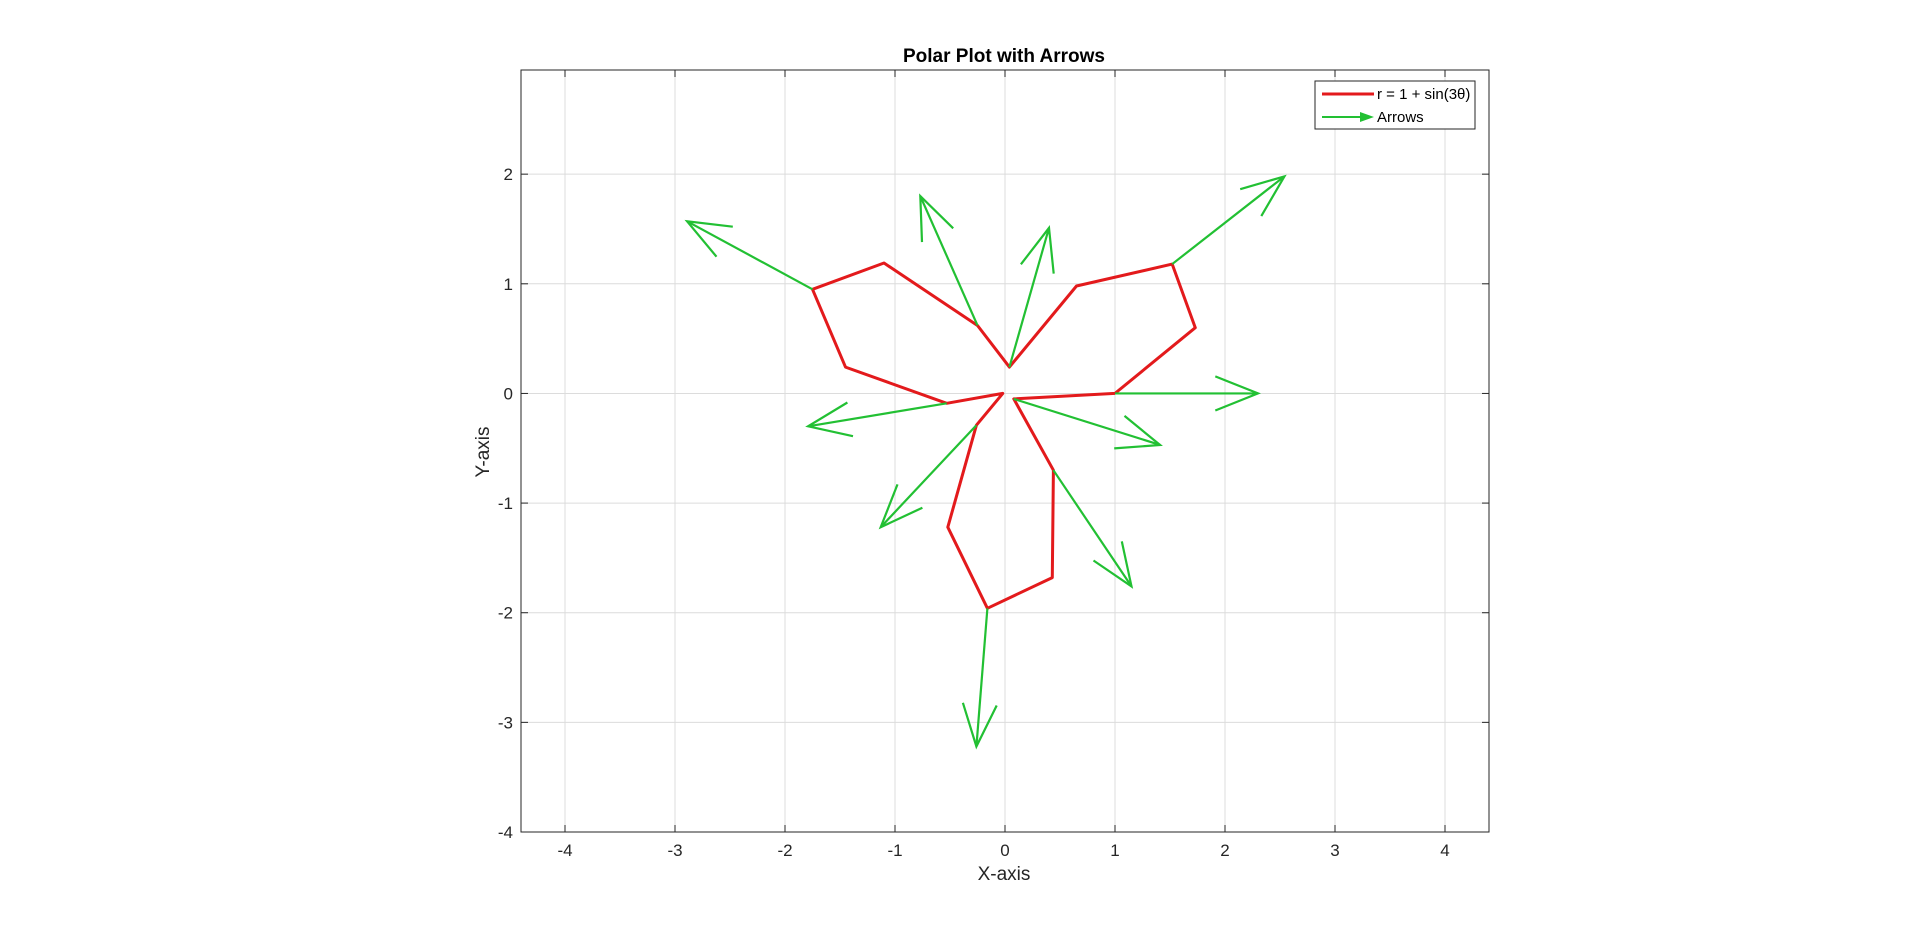  I want to click on legend: r = 1 + sin(3θ) Arrows, so click(1395, 105).